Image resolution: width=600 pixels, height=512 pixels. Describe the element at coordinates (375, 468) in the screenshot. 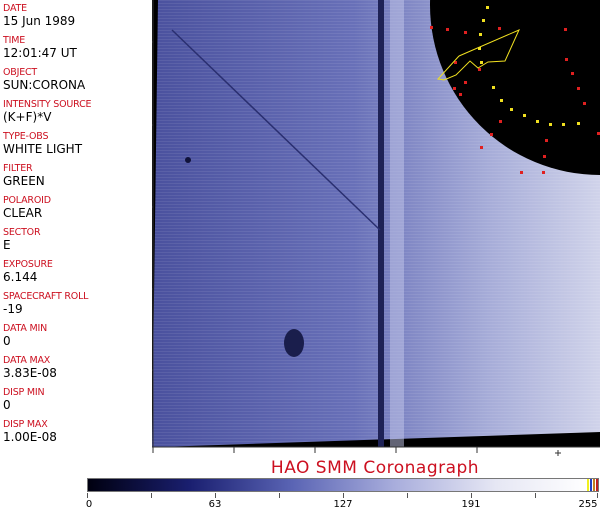

I see `instrument-title: HAO SMM Coronagraph` at that location.